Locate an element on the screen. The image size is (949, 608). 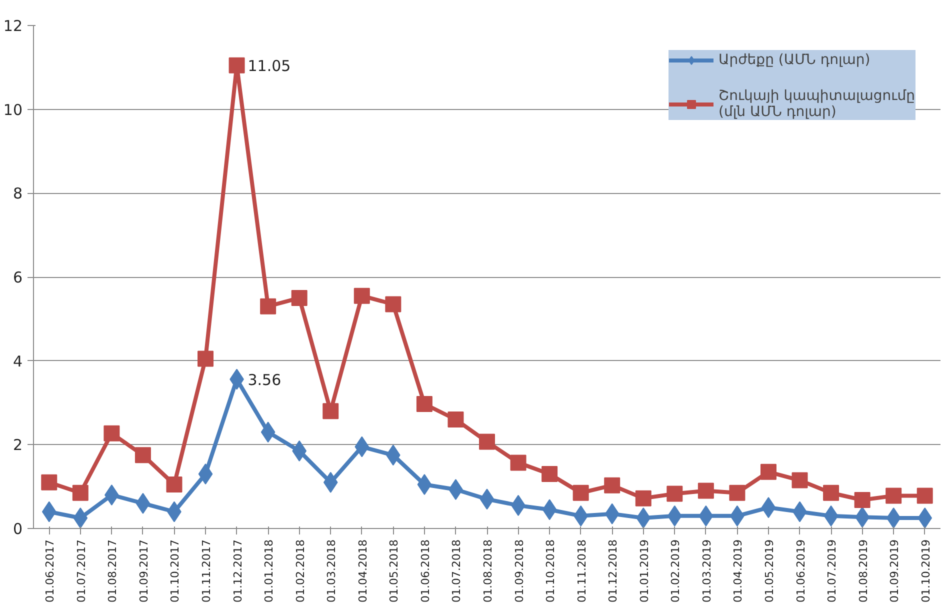
x-tick-label: 01.04.2019 is located at coordinates (738, 570).